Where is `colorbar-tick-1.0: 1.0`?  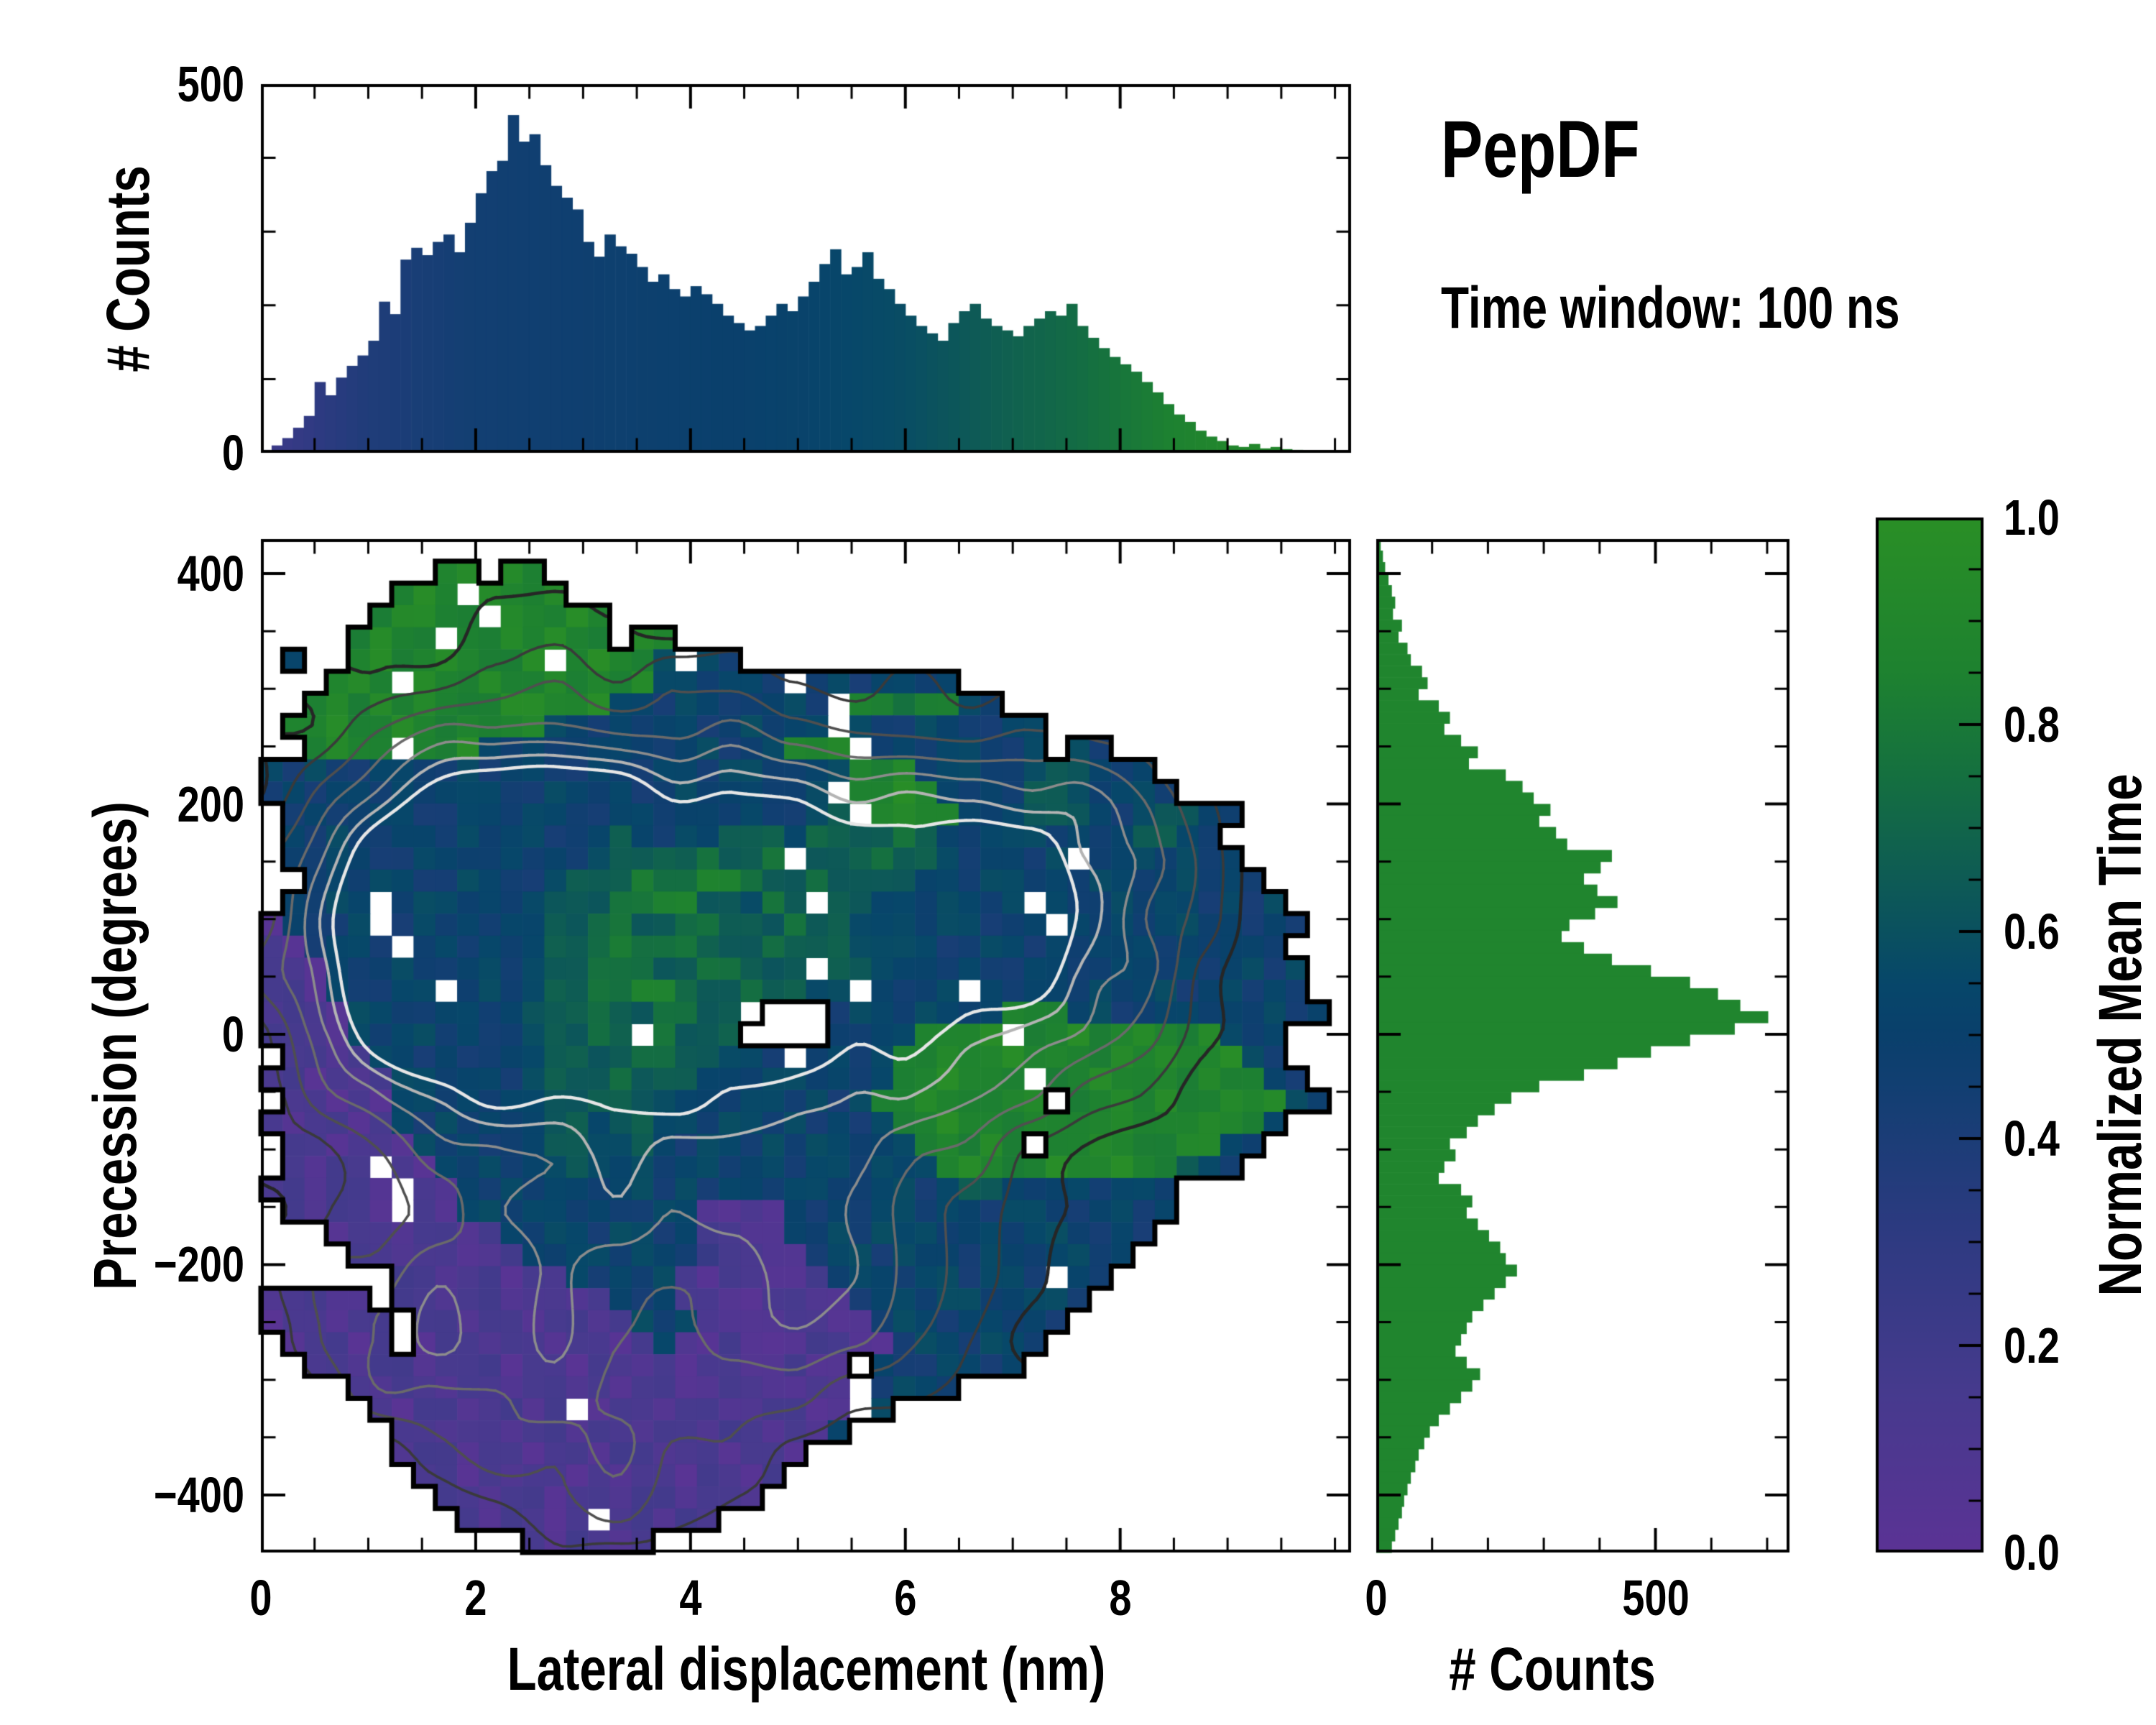
colorbar-tick-1.0: 1.0 is located at coordinates (2032, 517).